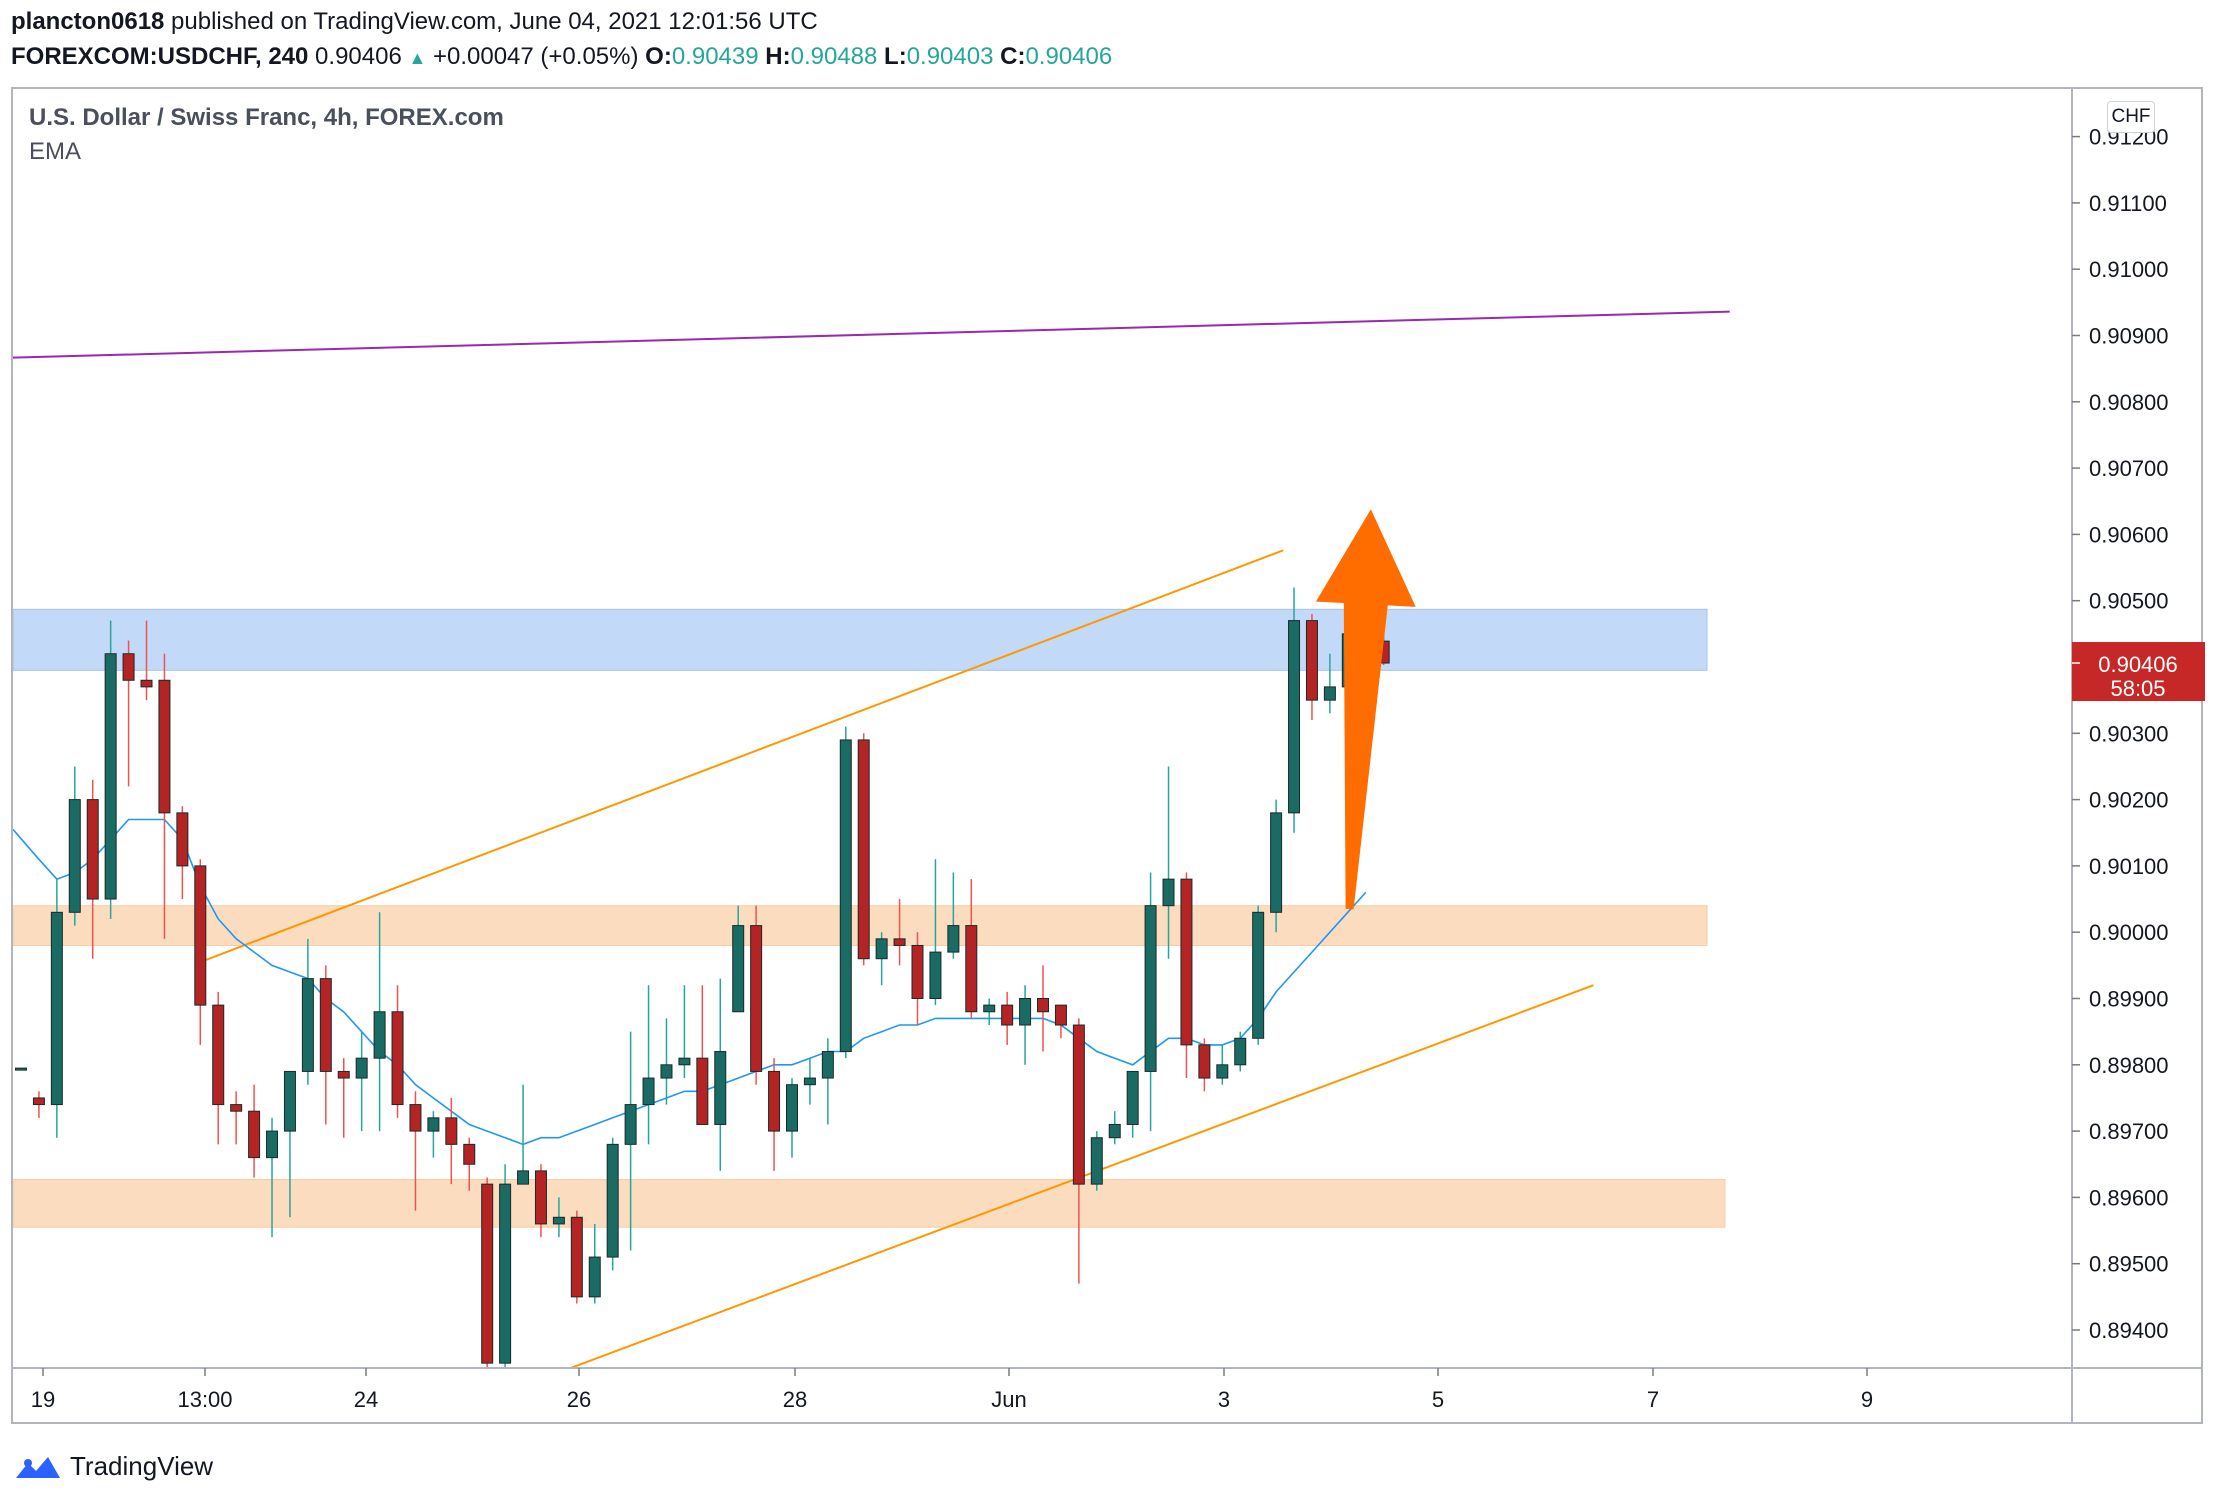 This screenshot has height=1498, width=2214. I want to click on high-value: 0.90488, so click(834, 56).